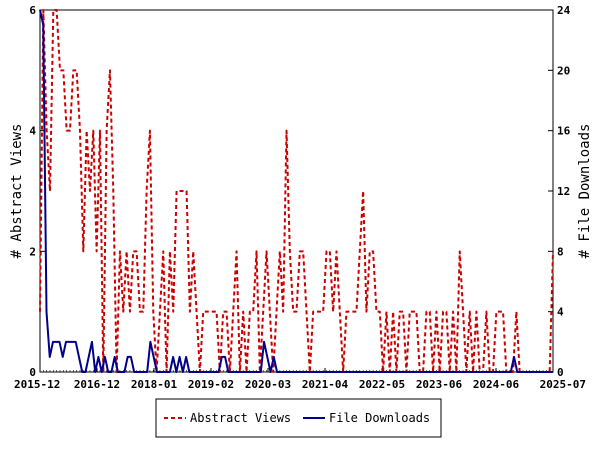 The height and width of the screenshot is (450, 600). I want to click on y2-tick-label: 0, so click(560, 372).